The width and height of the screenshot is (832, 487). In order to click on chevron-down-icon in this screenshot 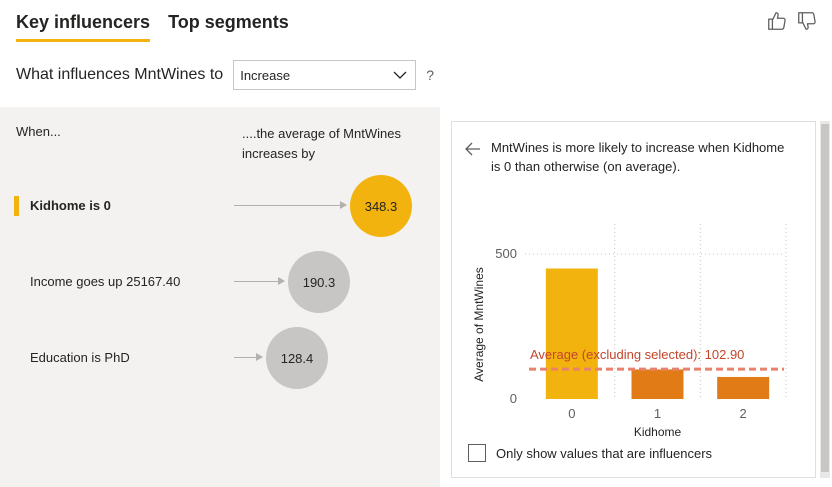, I will do `click(400, 75)`.